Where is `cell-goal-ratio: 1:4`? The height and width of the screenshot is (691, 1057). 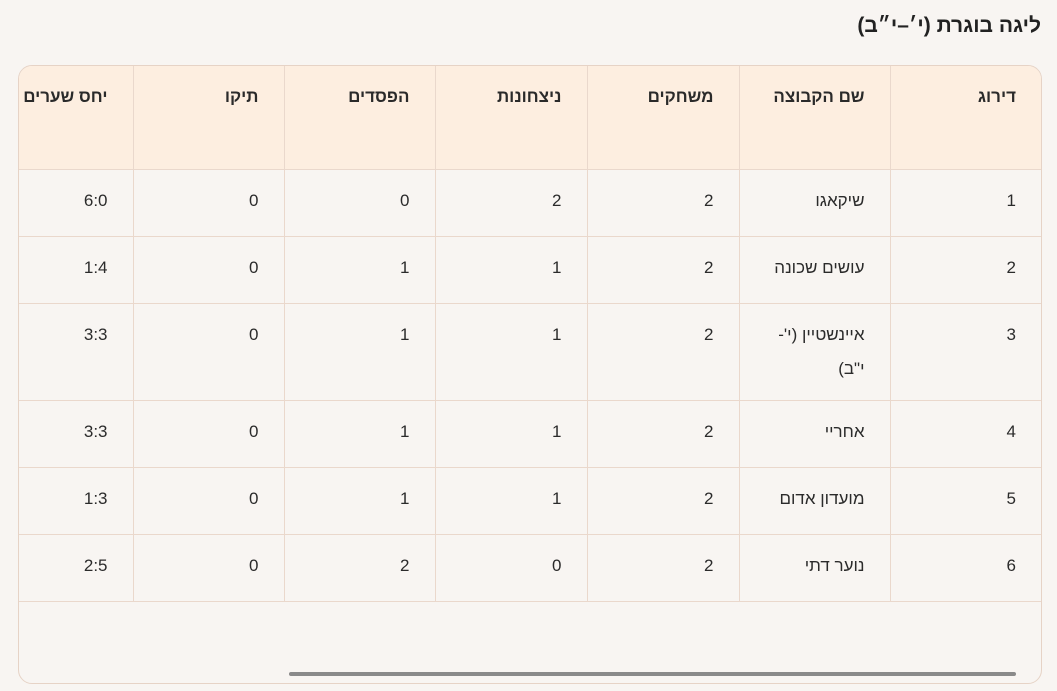 cell-goal-ratio: 1:4 is located at coordinates (76, 270).